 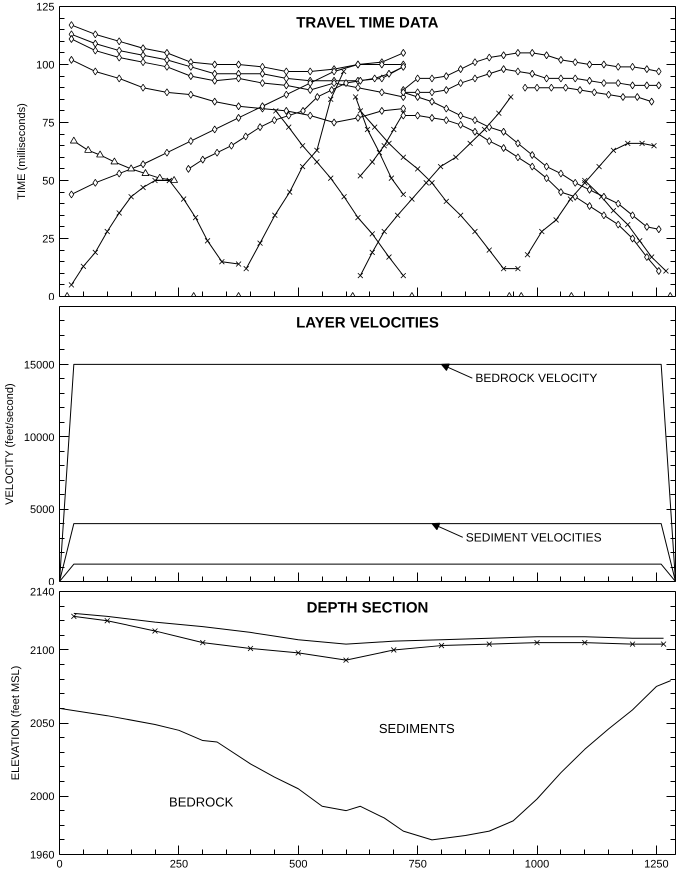 I want to click on y-tick-label: 2140, so click(x=42, y=592).